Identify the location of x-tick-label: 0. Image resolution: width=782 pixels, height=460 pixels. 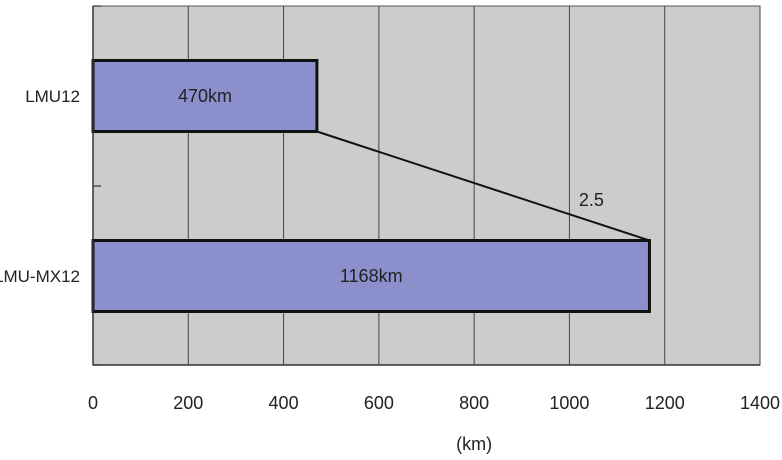
(93, 403).